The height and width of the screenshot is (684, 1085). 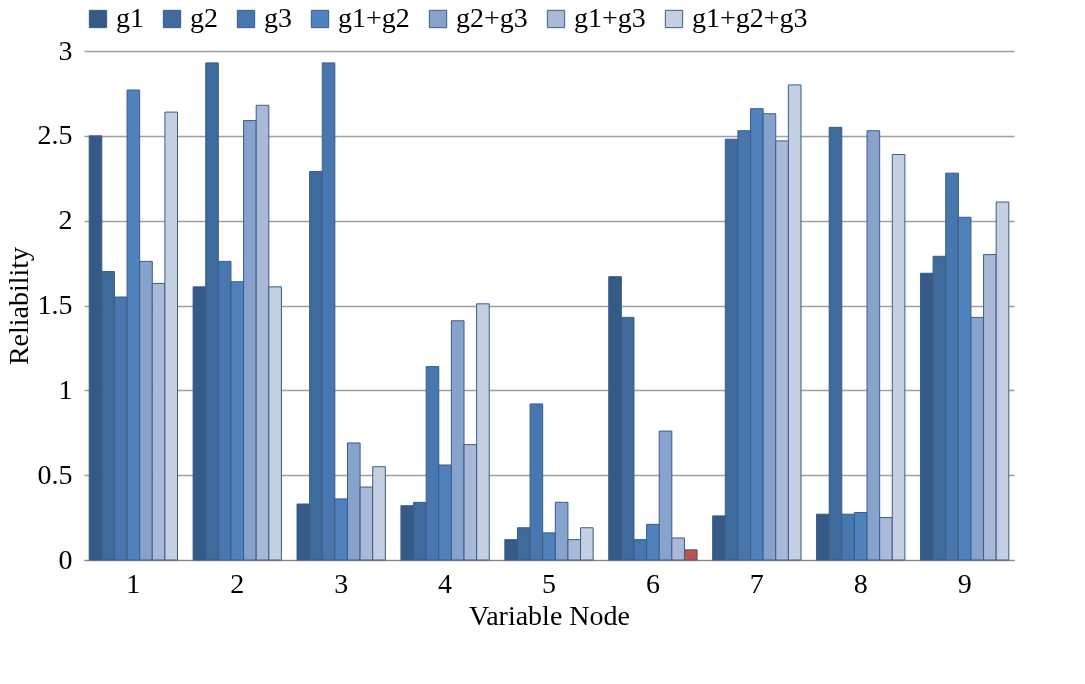 I want to click on y-tick-label: 2.5, so click(x=55, y=135).